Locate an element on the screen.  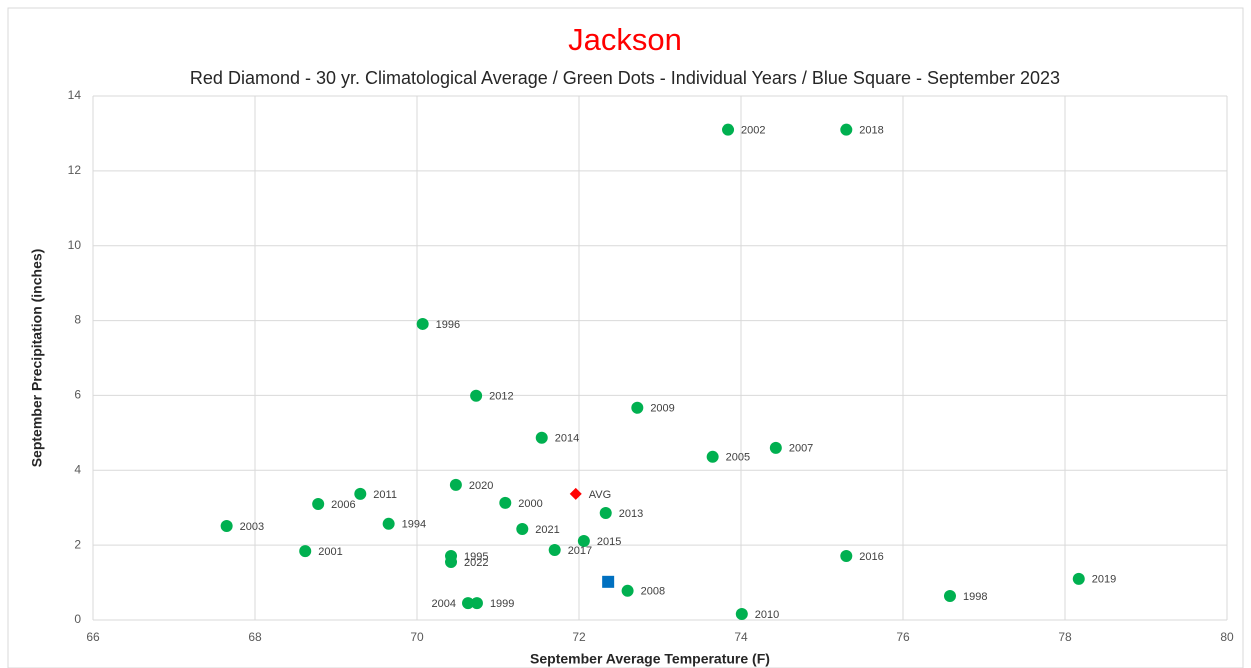
point-label: 2010 is located at coordinates (767, 615).